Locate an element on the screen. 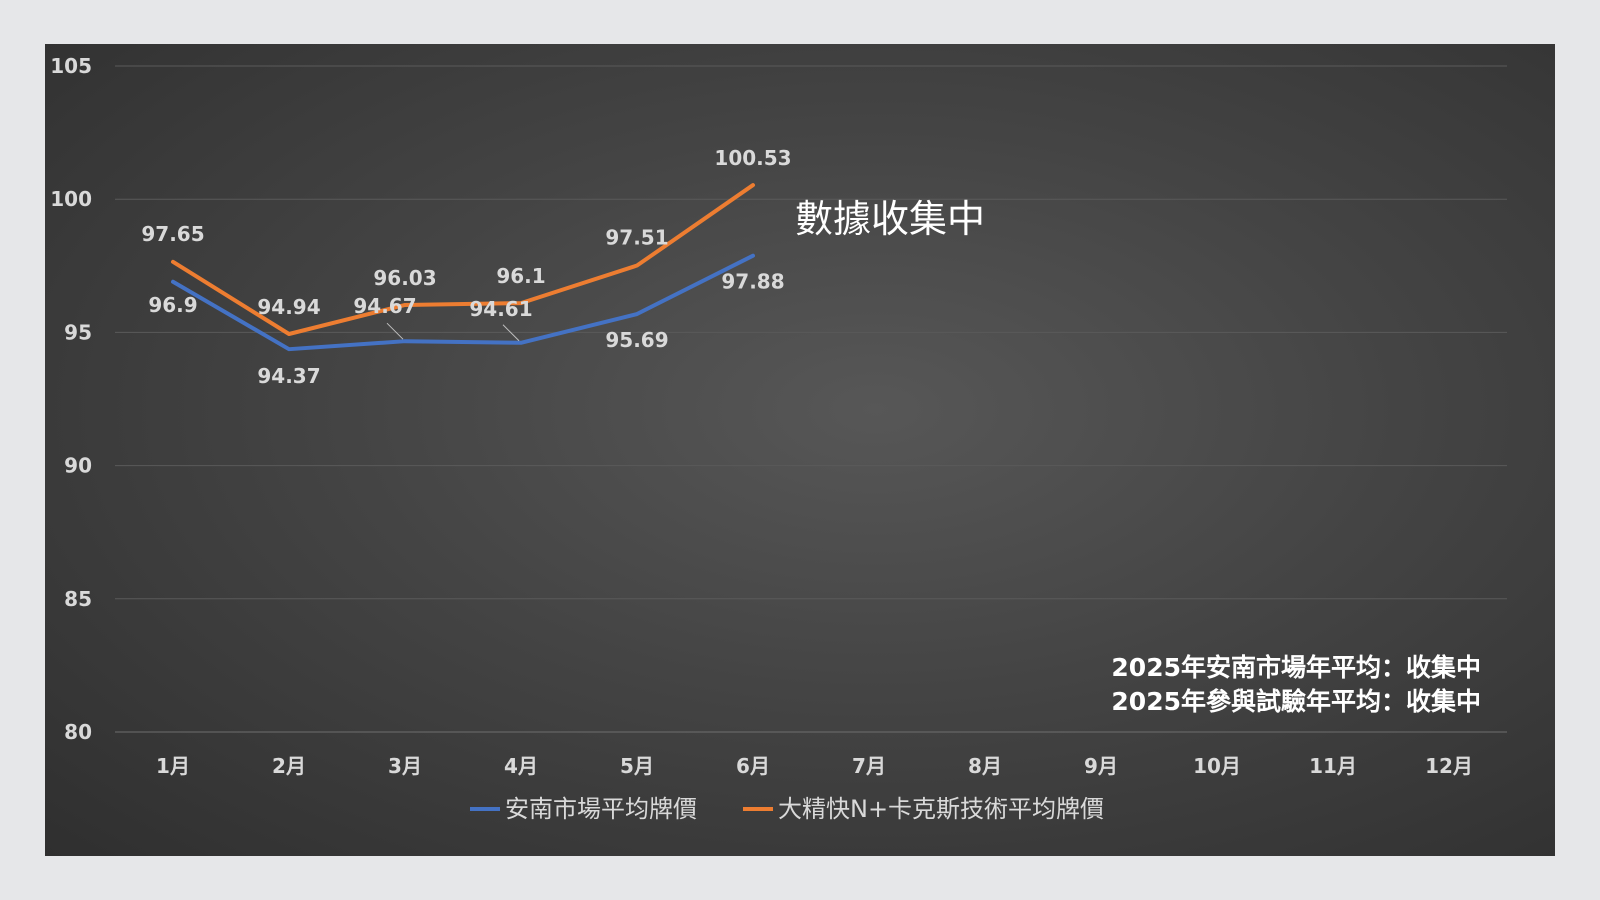 The height and width of the screenshot is (900, 1600). data-label: 100.53 is located at coordinates (752, 158).